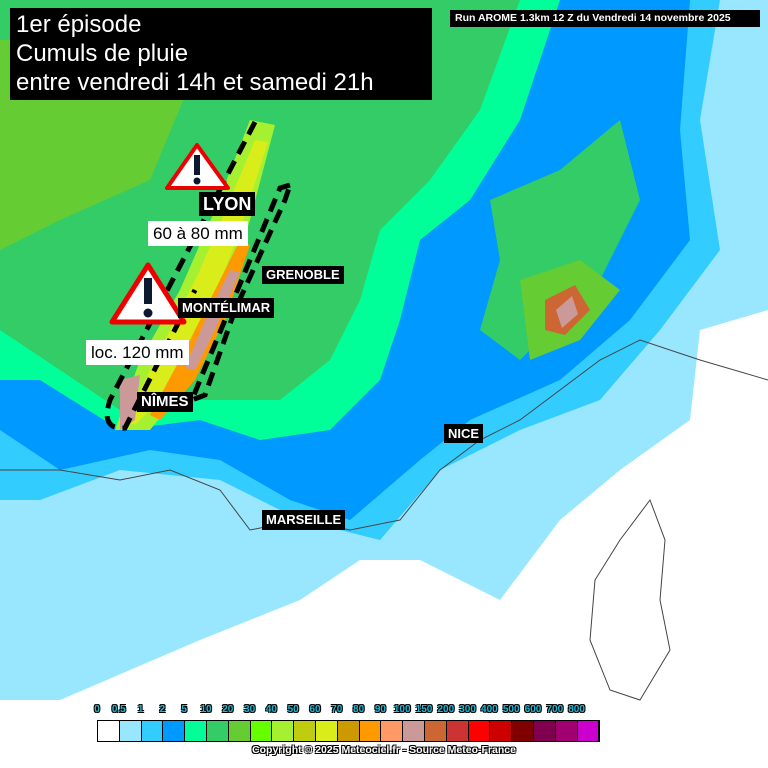  I want to click on legend-label: 30, so click(250, 709).